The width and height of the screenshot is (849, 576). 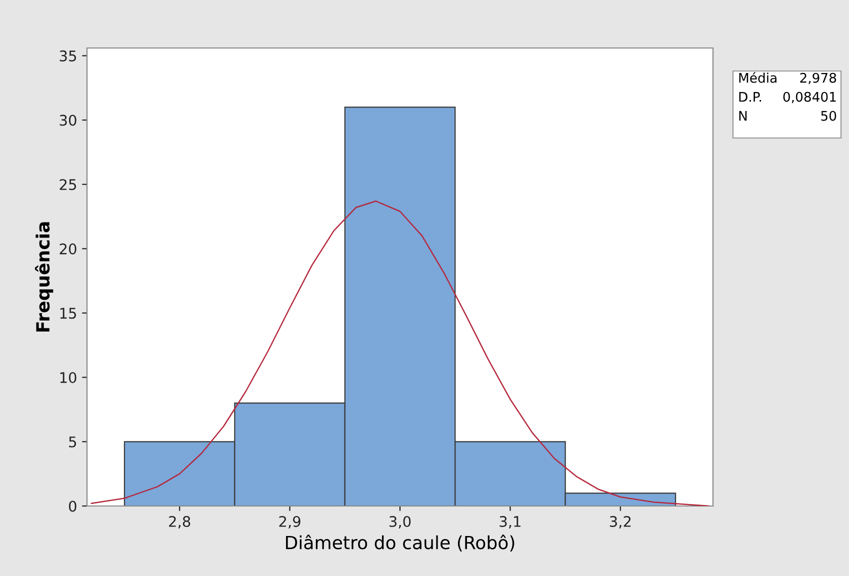 What do you see at coordinates (400, 522) in the screenshot?
I see `x-tick-label: 3,0` at bounding box center [400, 522].